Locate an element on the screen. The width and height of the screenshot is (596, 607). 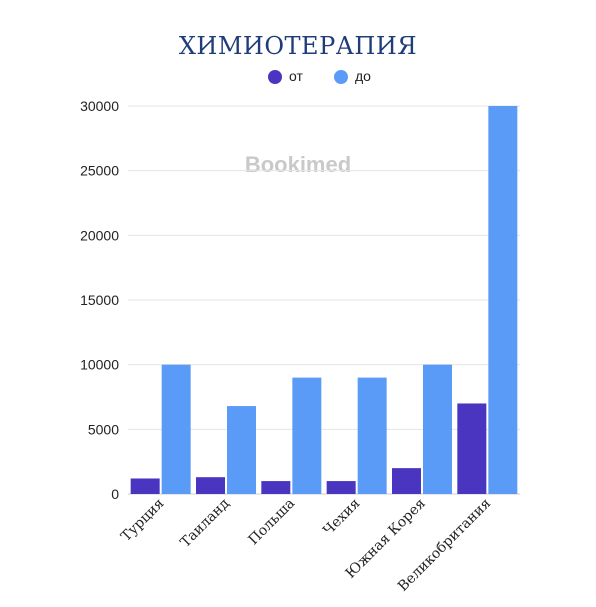
y-tick-label: 25000 is located at coordinates (99, 171).